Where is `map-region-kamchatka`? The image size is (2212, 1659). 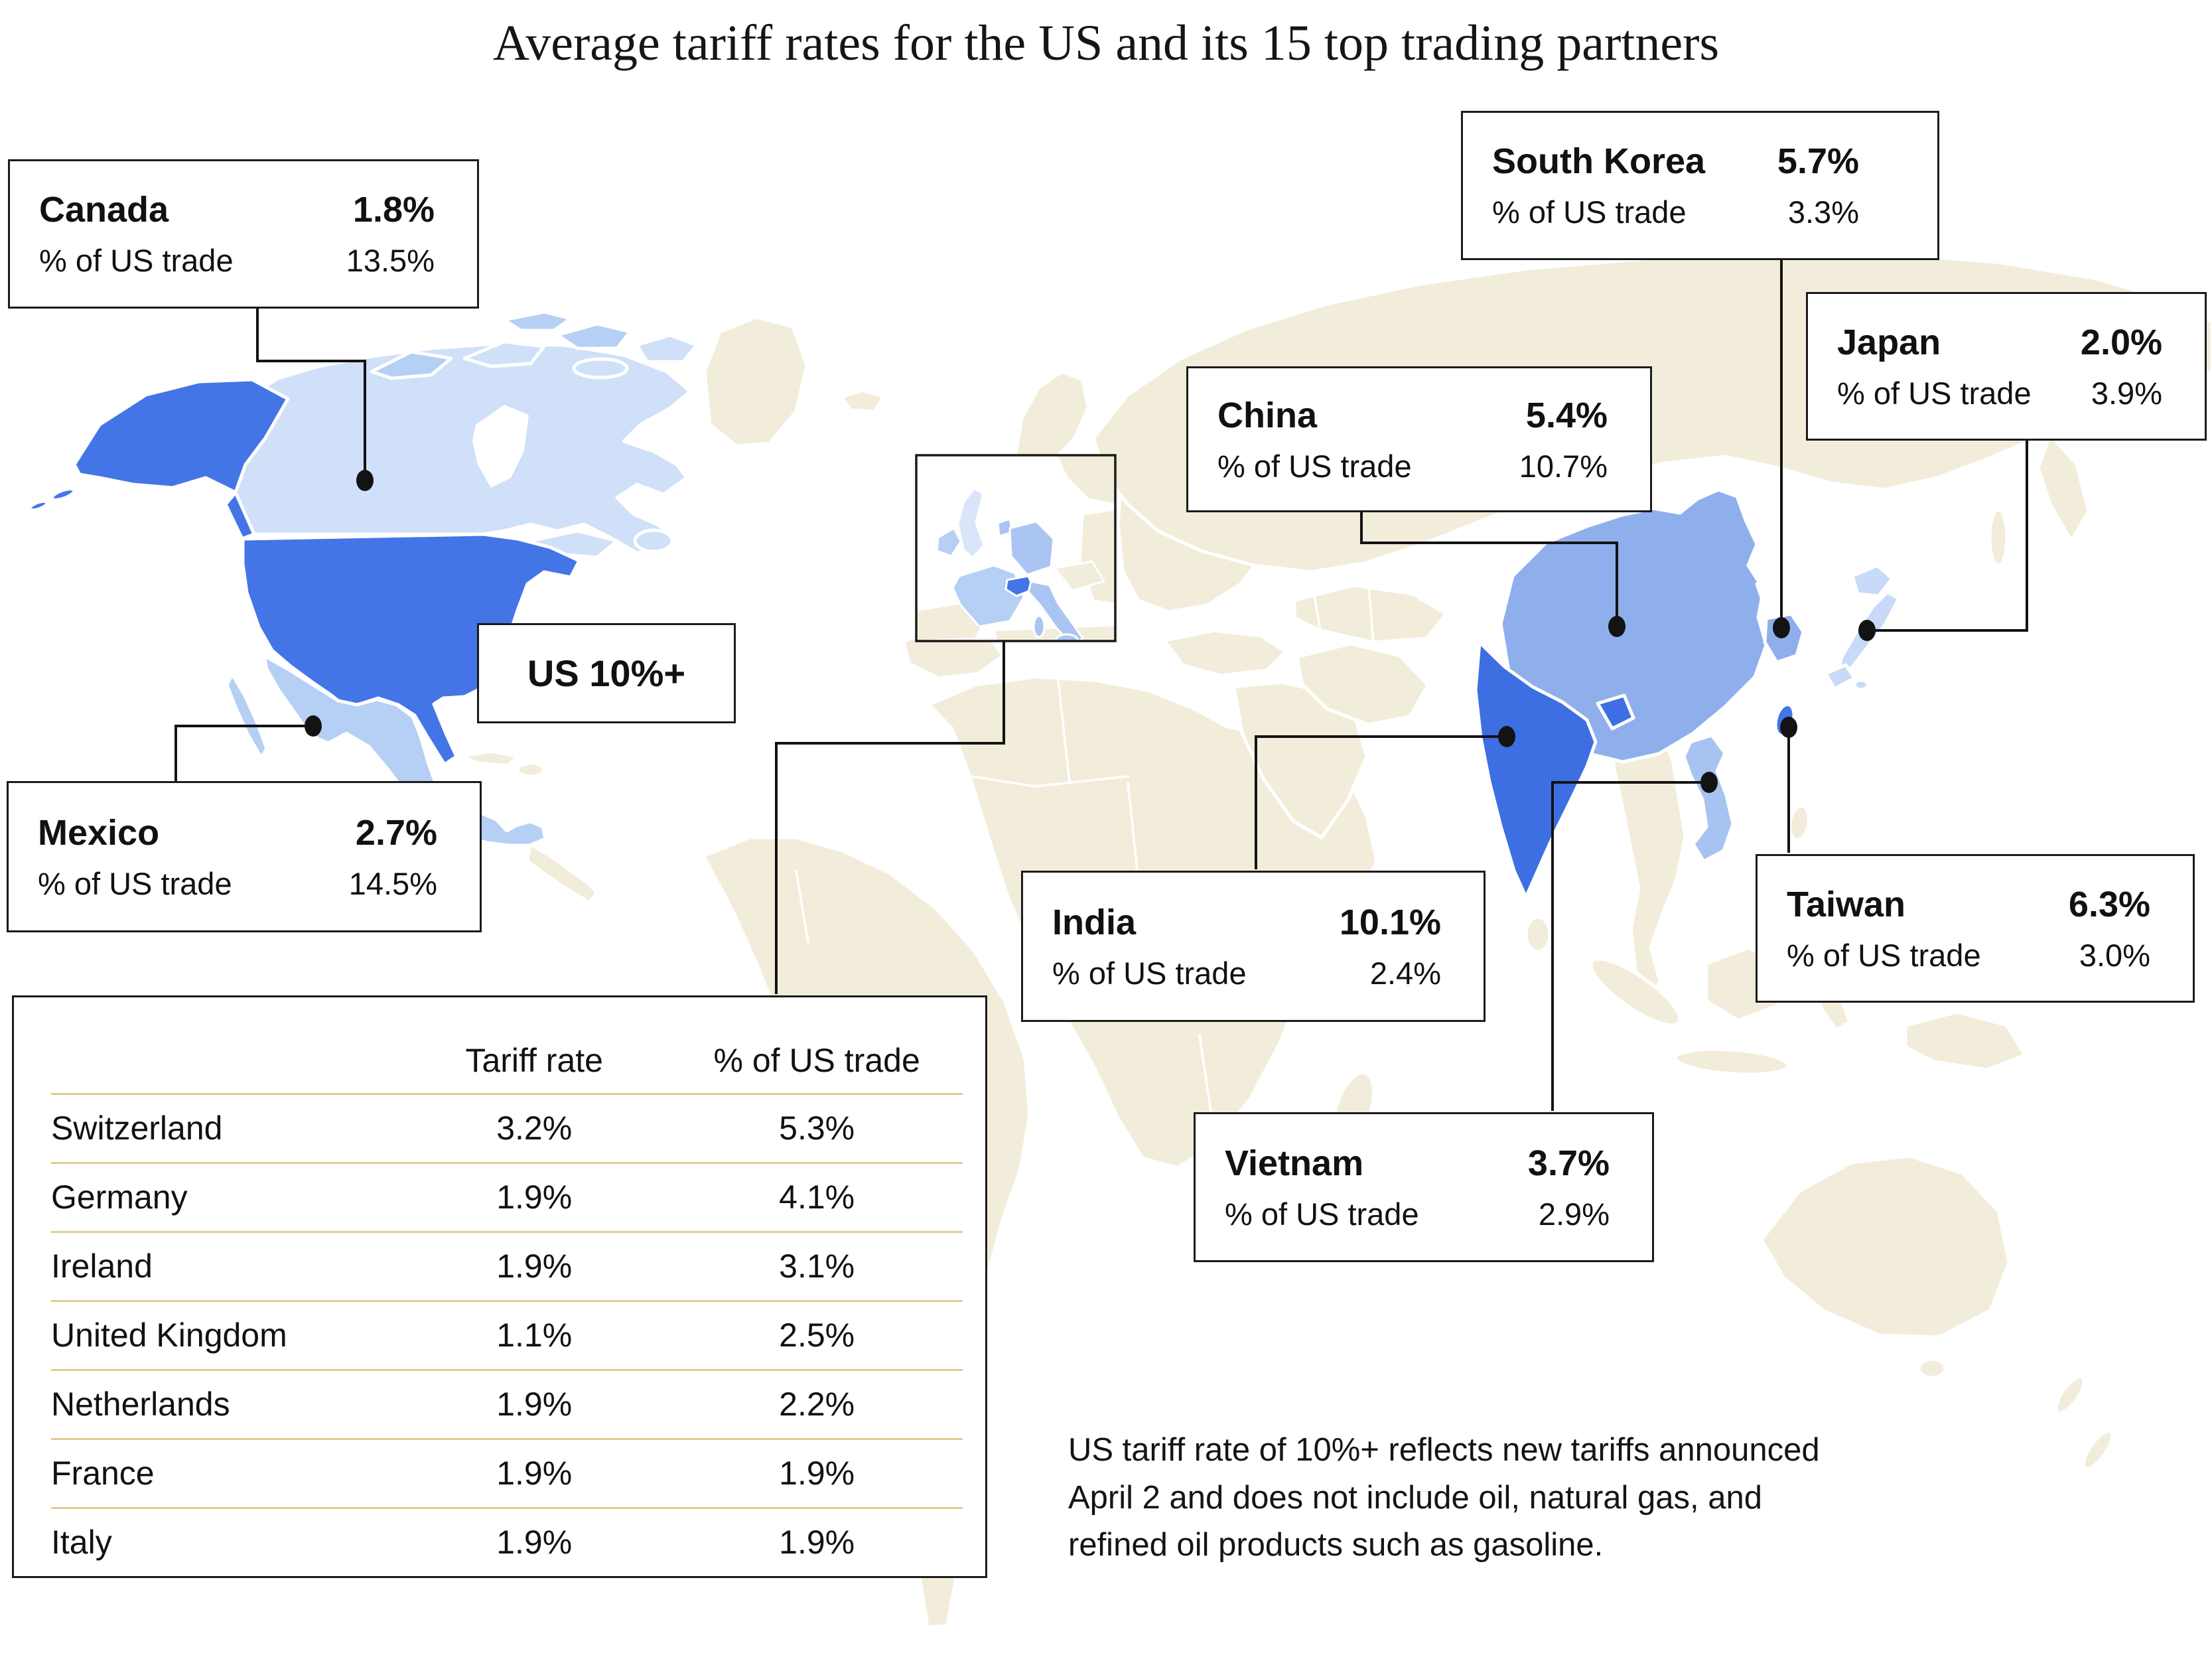
map-region-kamchatka is located at coordinates (2063, 488).